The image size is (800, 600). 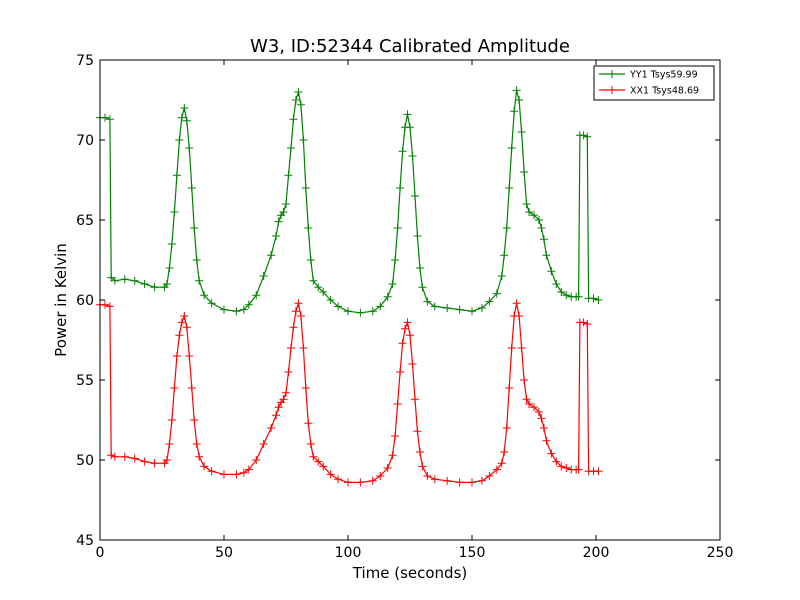 What do you see at coordinates (654, 83) in the screenshot?
I see `legend: YY1 Tsys59.99 XX1 Tsys48.69` at bounding box center [654, 83].